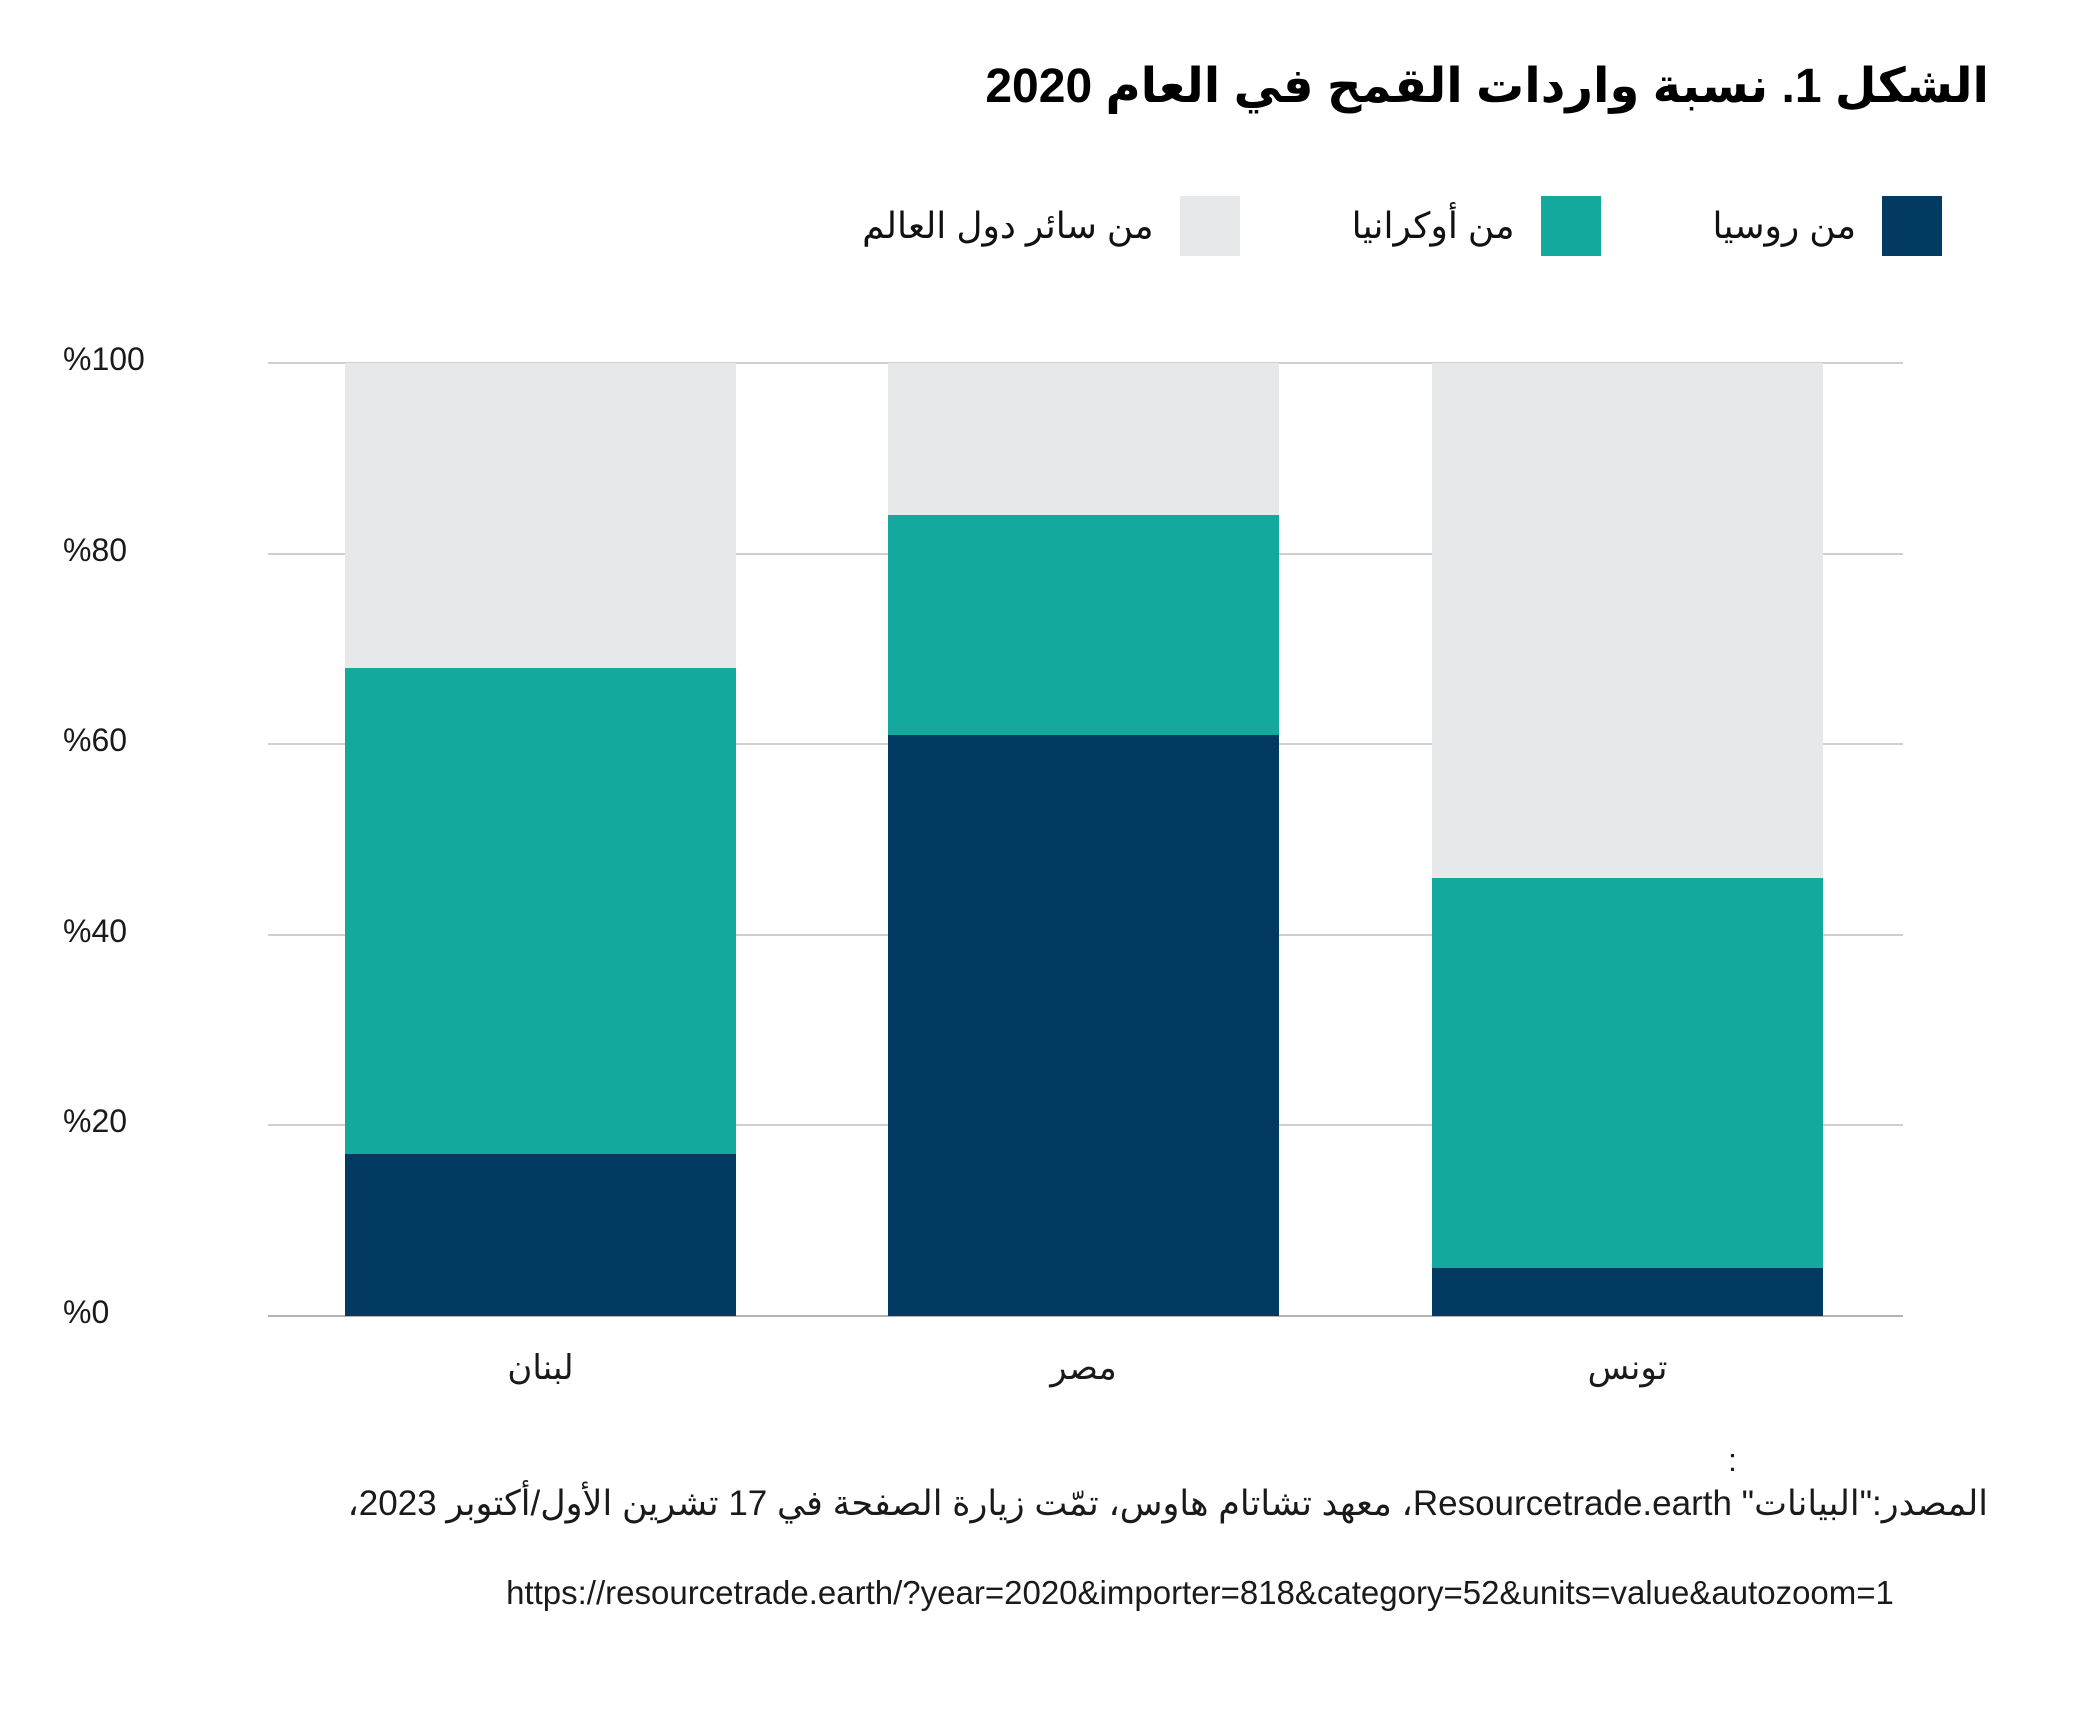 The image size is (2084, 1711). I want to click on chart-title: الشكل 1. نسبة واردات القمح في العام 2020, so click(1487, 86).